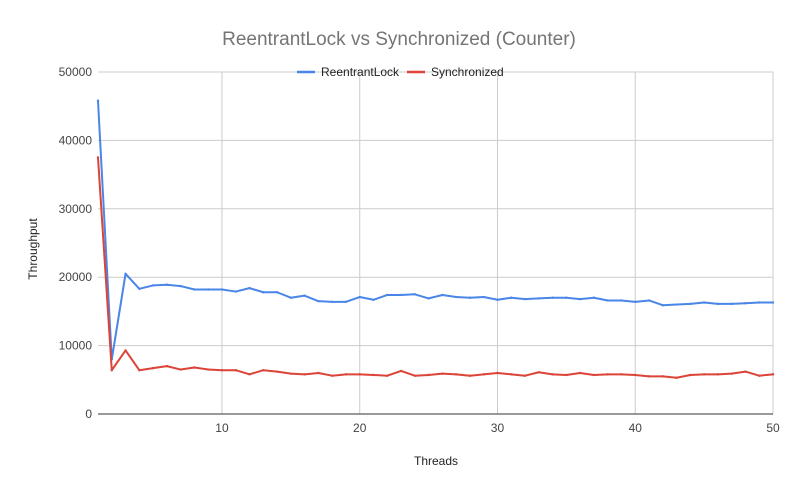  What do you see at coordinates (360, 428) in the screenshot?
I see `x-tick-label: 20` at bounding box center [360, 428].